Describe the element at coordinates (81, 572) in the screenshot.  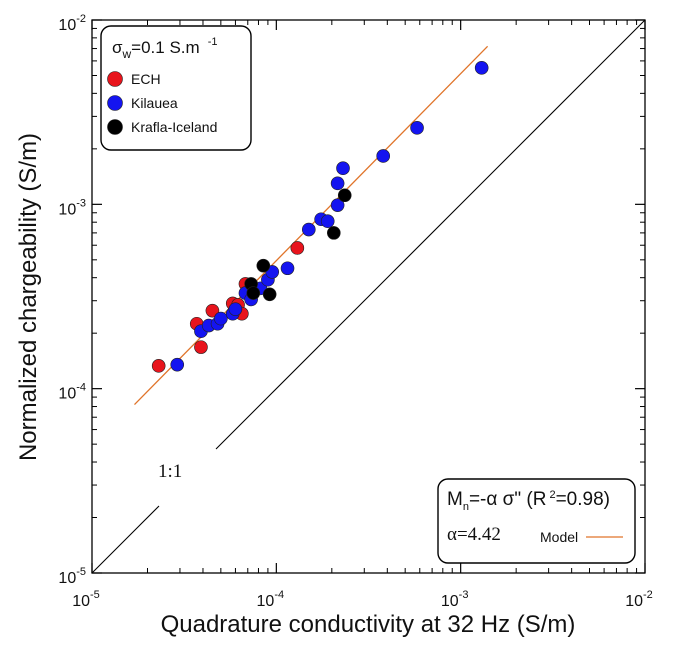
I see `y-tick-exp: -5` at that location.